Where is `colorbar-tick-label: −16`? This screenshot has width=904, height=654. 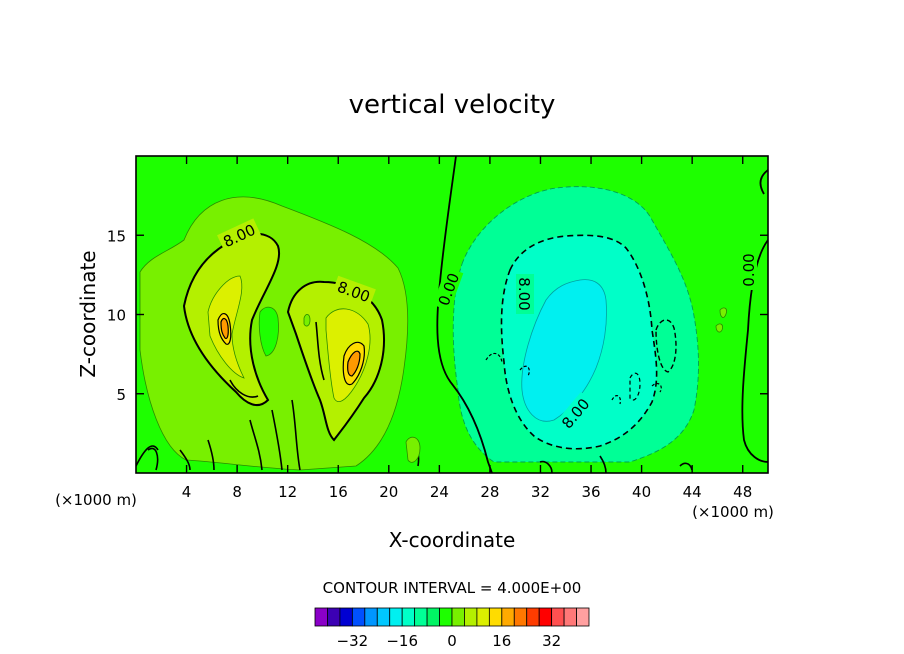
colorbar-tick-label: −16 is located at coordinates (402, 641).